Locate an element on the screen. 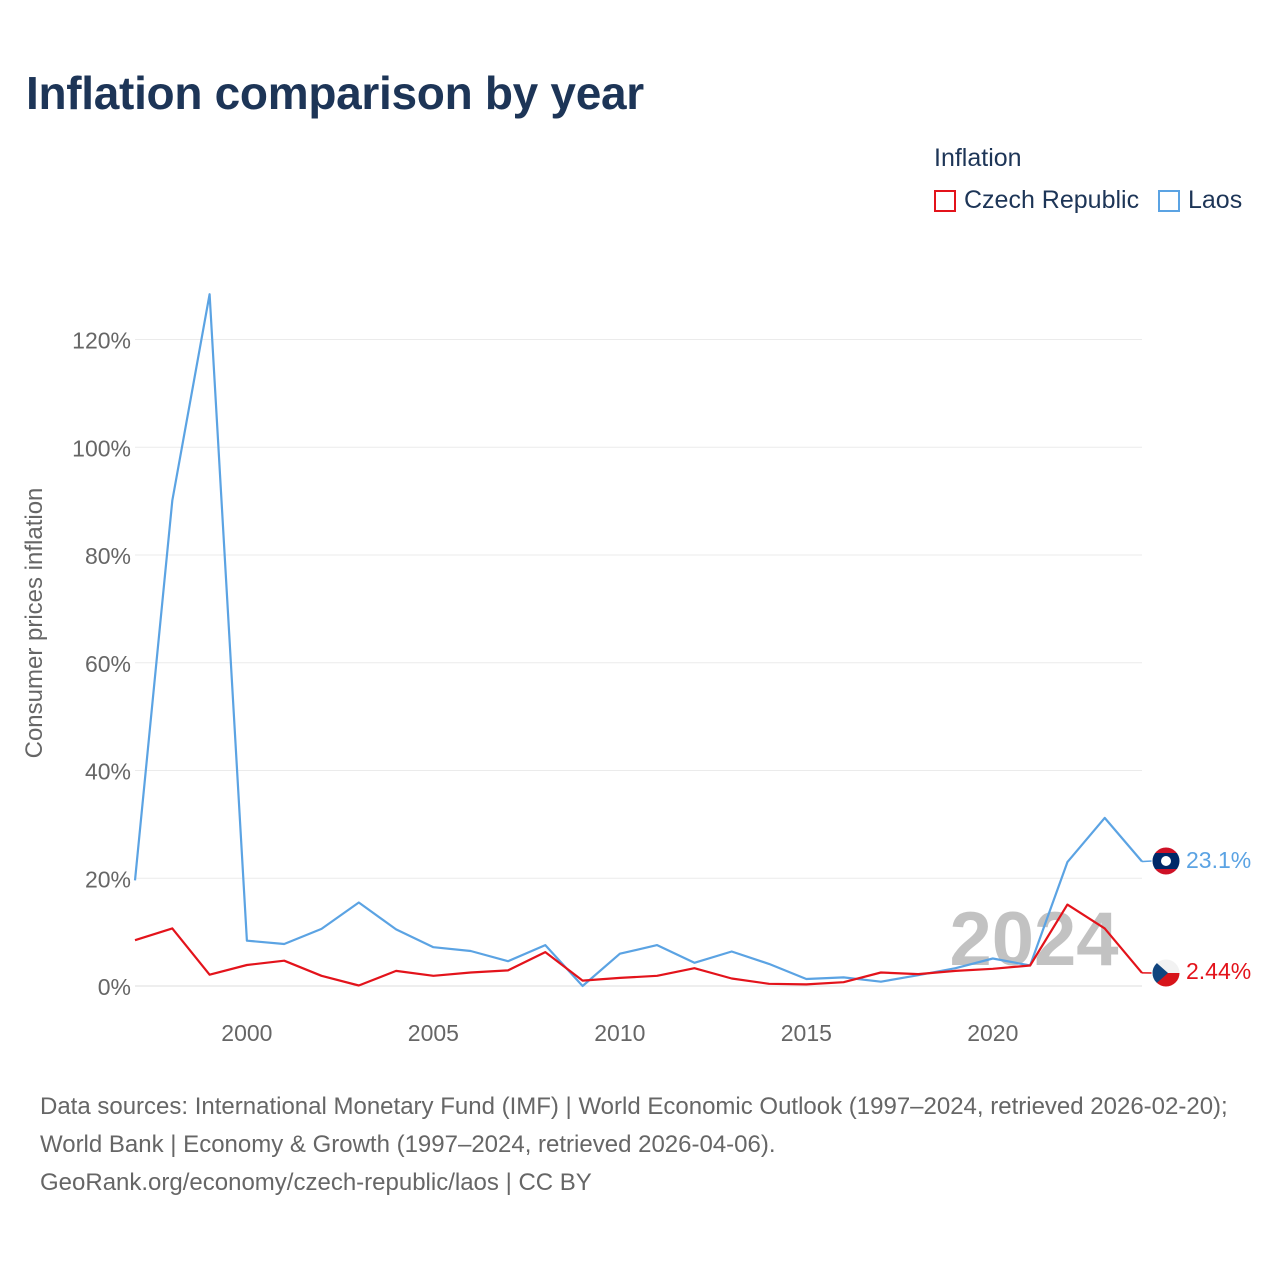  y-tick-label: 0% is located at coordinates (114, 987).